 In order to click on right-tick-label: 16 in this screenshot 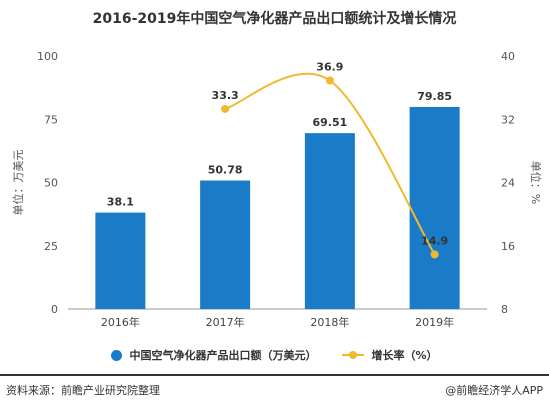, I will do `click(508, 246)`.